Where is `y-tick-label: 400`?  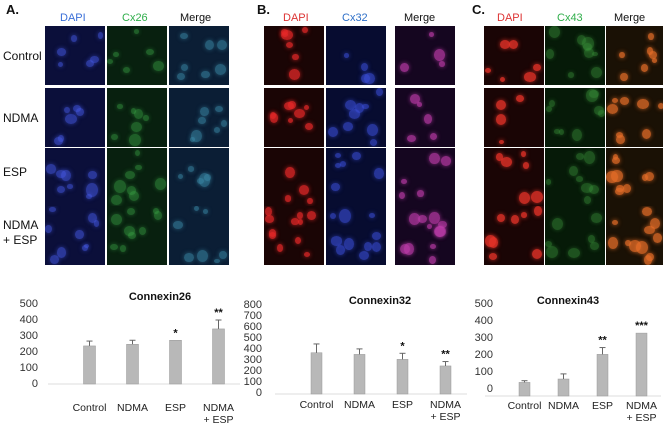
y-tick-label: 400 is located at coordinates (253, 349).